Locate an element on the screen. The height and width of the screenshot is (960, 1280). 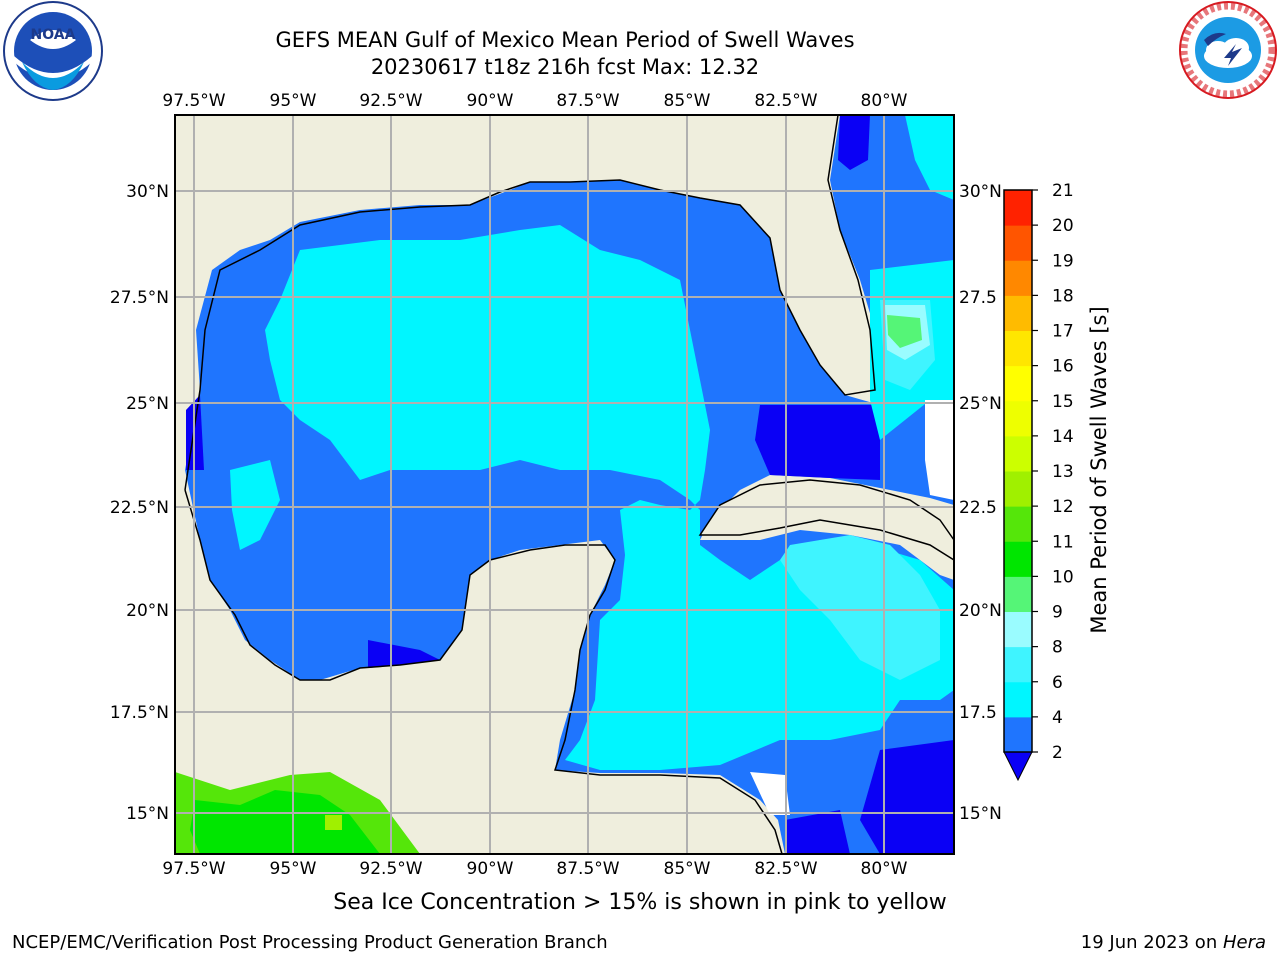
footer-date-text: 19 Jun 2023 on is located at coordinates (1151, 942).